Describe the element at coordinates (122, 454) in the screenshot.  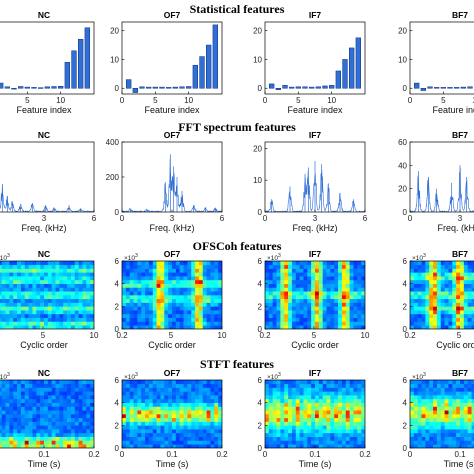
I see `x-tick-label: 0` at that location.